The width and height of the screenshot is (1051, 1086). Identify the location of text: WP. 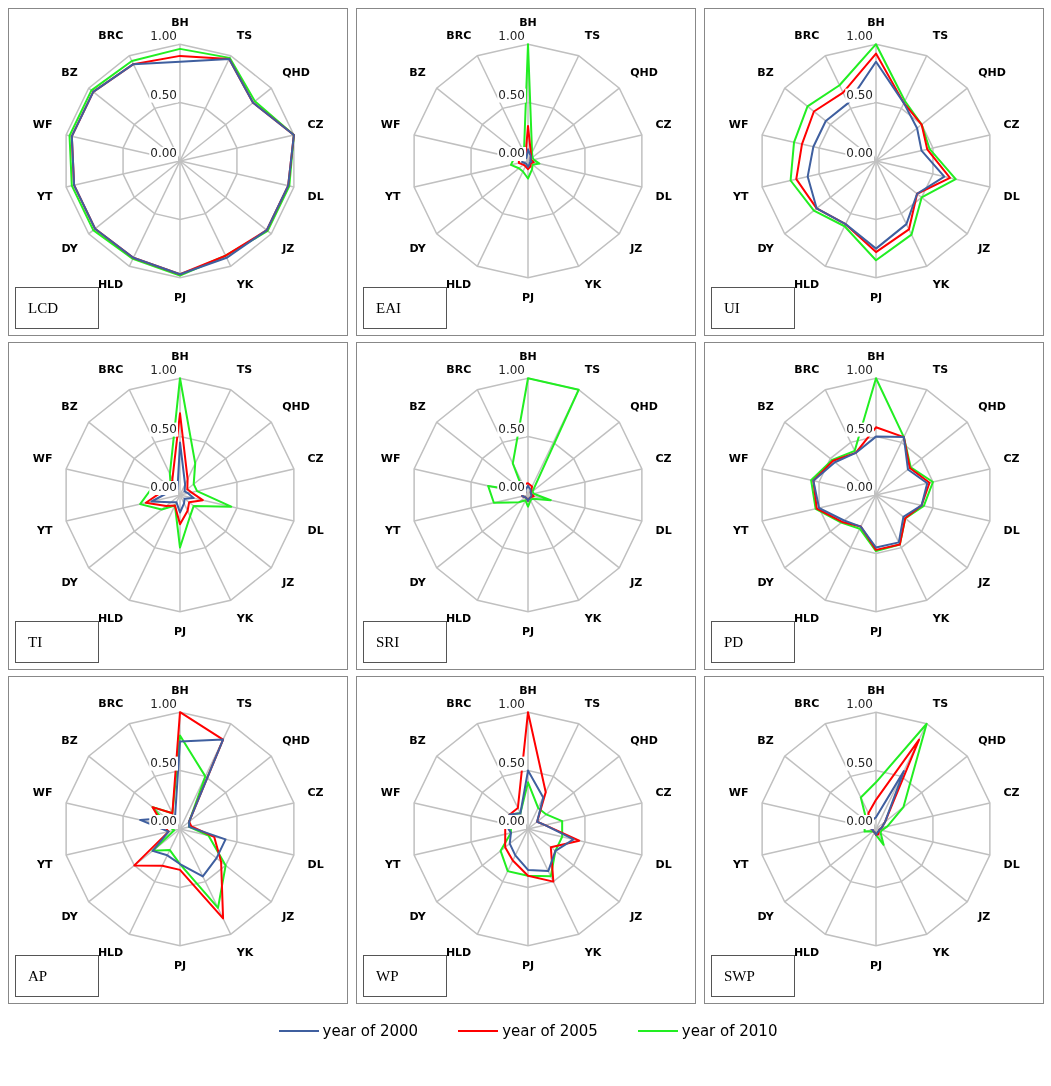
(405, 976).